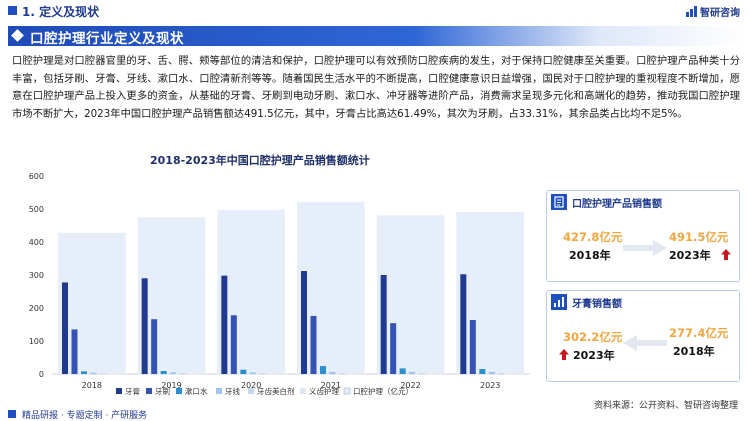 The width and height of the screenshot is (750, 421). Describe the element at coordinates (342, 373) in the screenshot. I see `bar-牙齿美白剂-2021` at that location.